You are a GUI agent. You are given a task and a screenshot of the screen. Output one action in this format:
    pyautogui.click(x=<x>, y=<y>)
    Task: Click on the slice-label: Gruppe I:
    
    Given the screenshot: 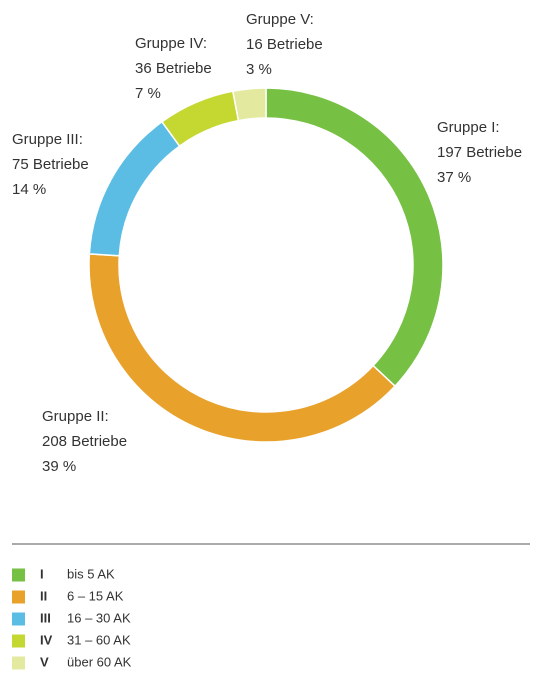 What is the action you would take?
    pyautogui.click(x=468, y=127)
    